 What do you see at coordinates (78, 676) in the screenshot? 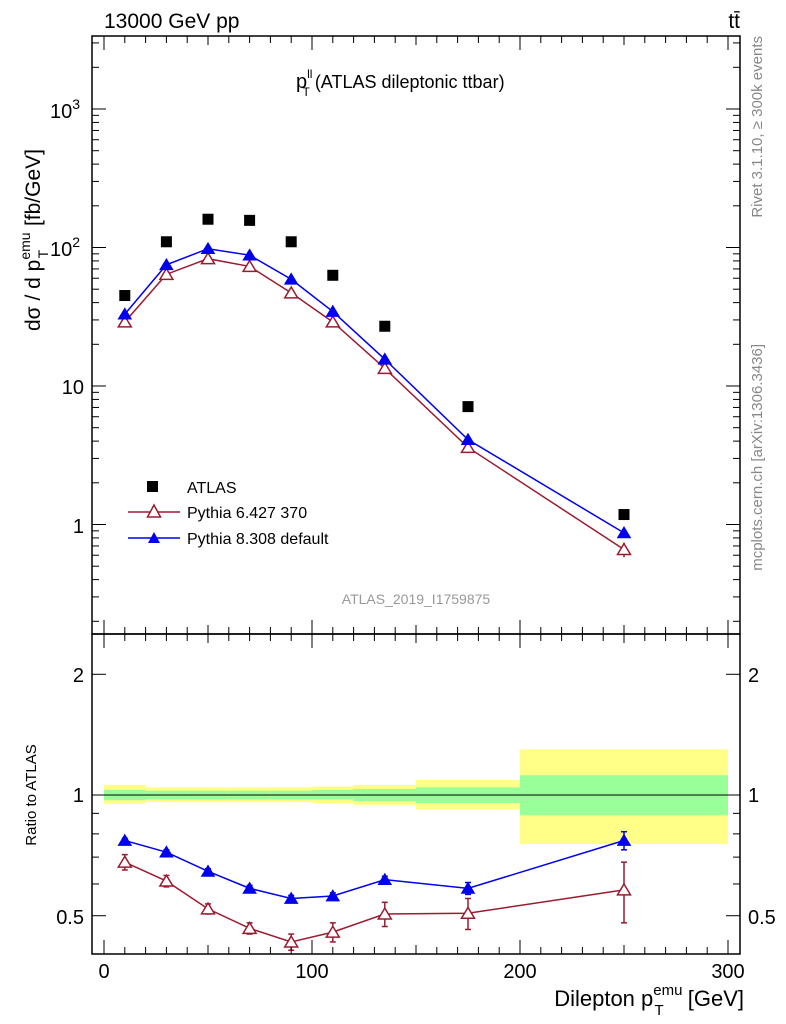
I see `ratio-ytick-left-2: 2` at bounding box center [78, 676].